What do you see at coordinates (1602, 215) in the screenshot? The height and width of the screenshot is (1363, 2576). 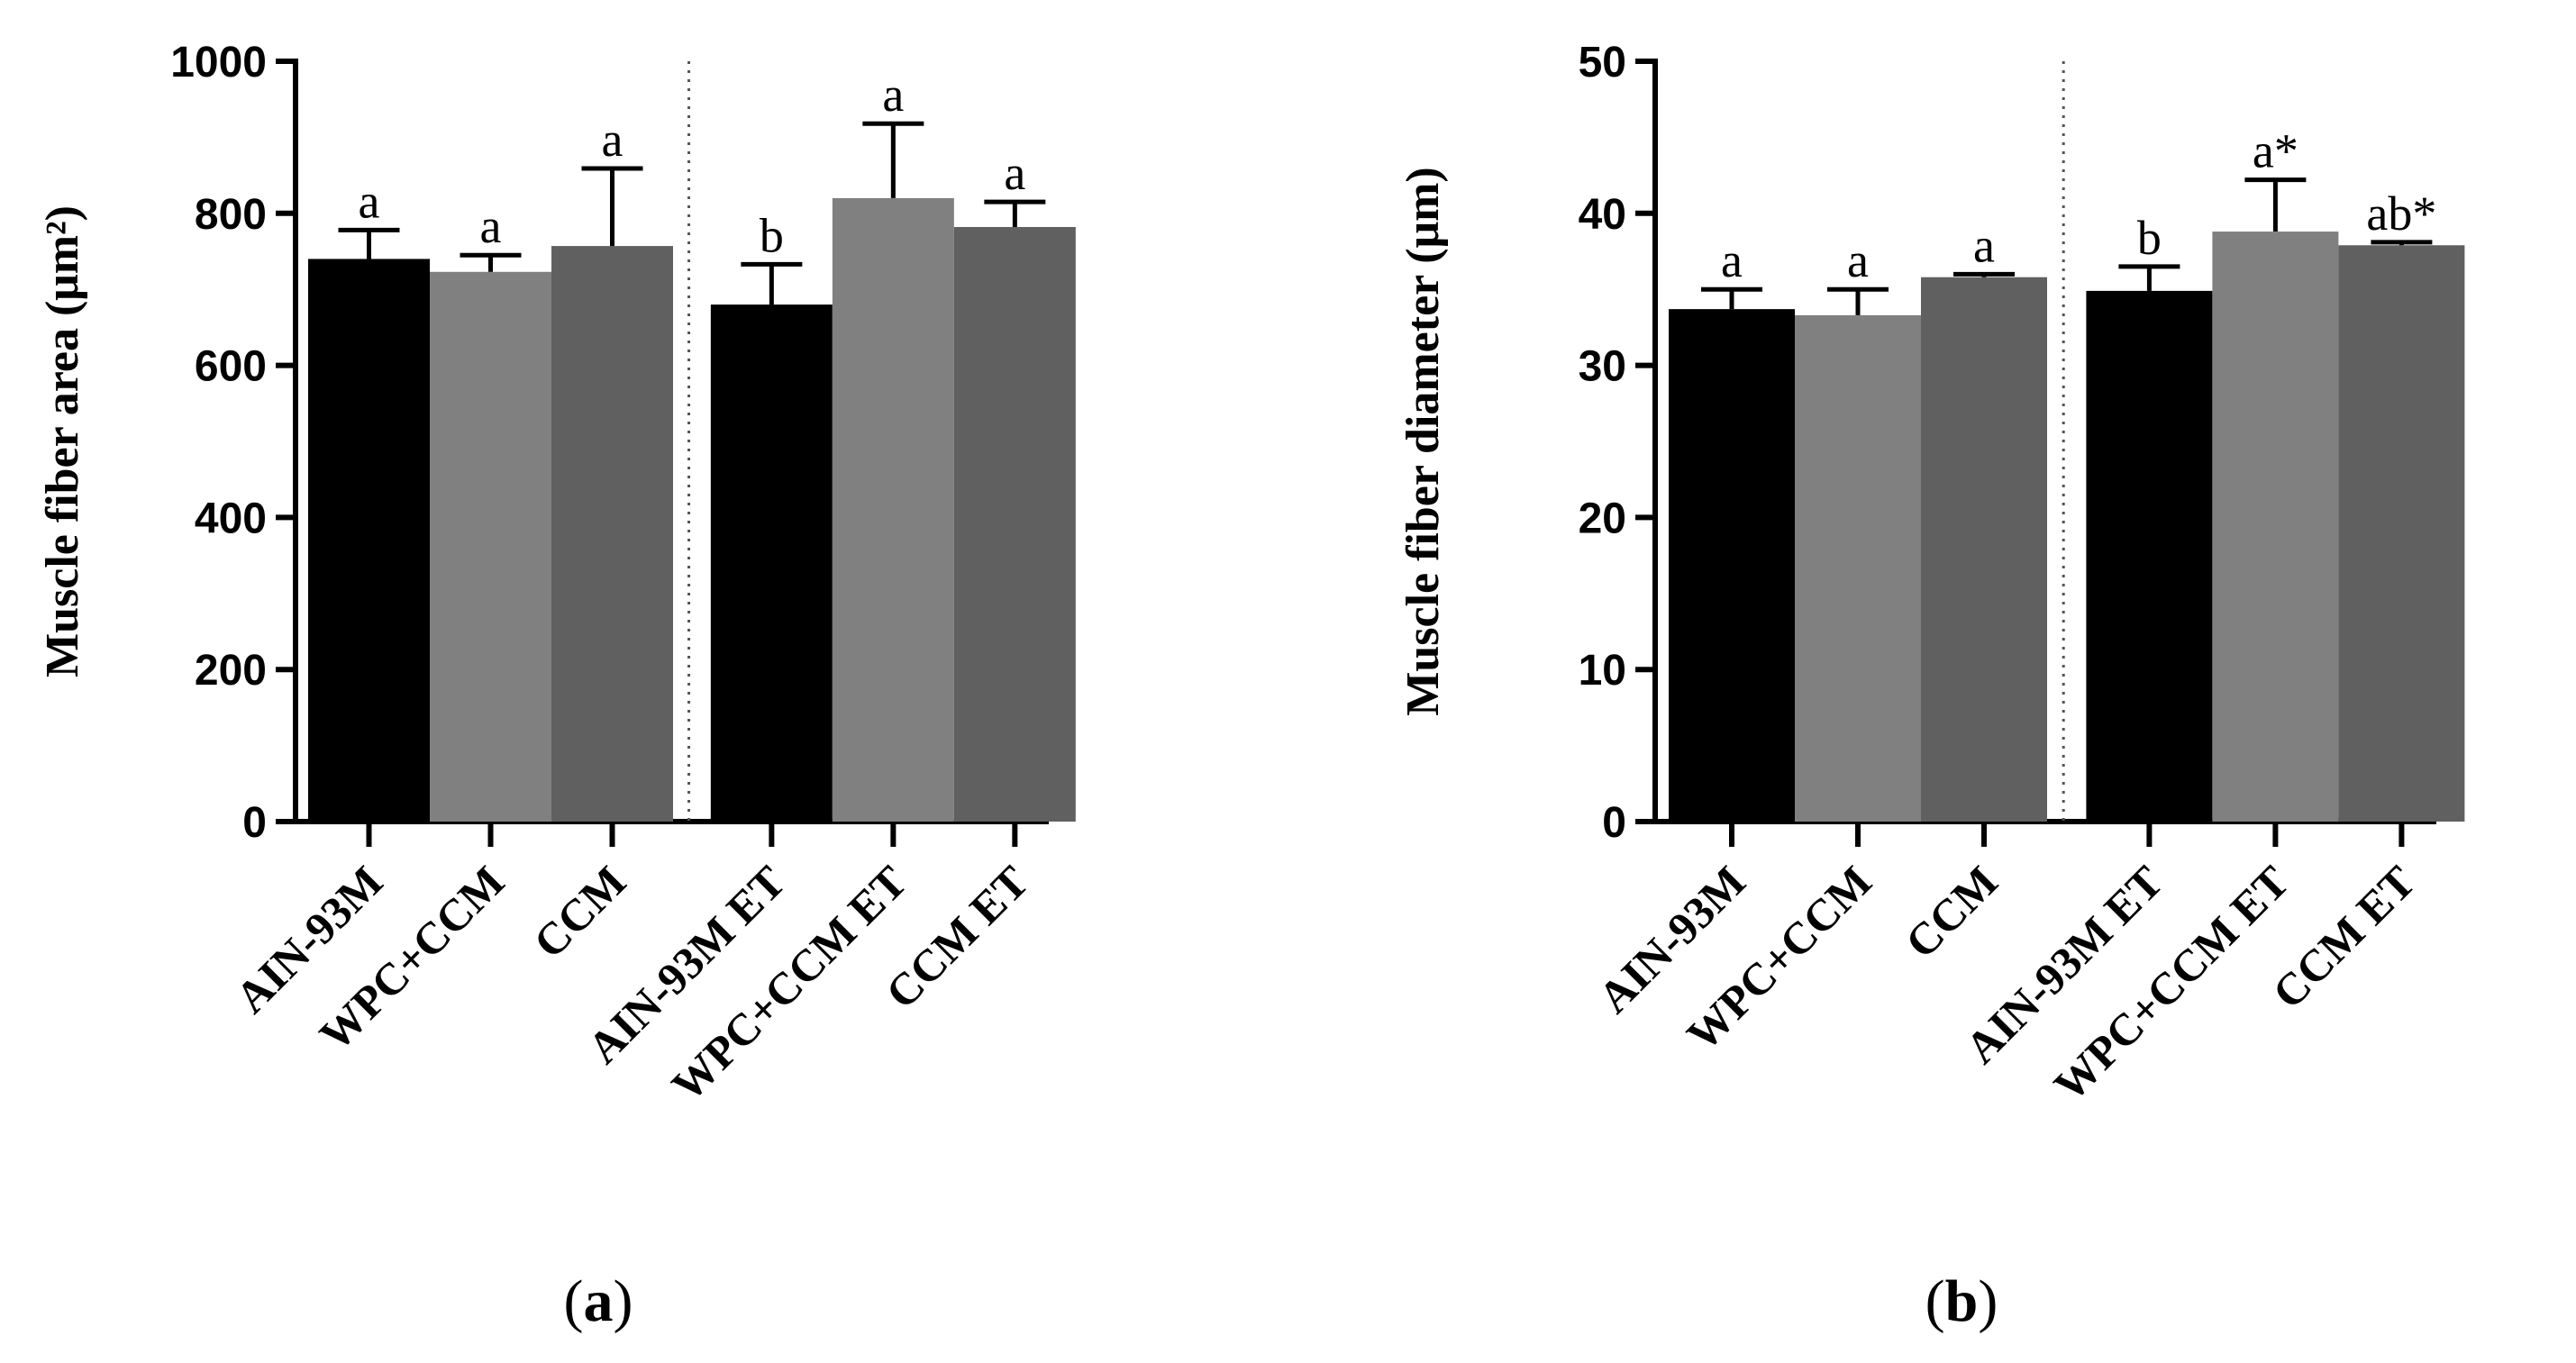 I see `y-tick-label: 40` at bounding box center [1602, 215].